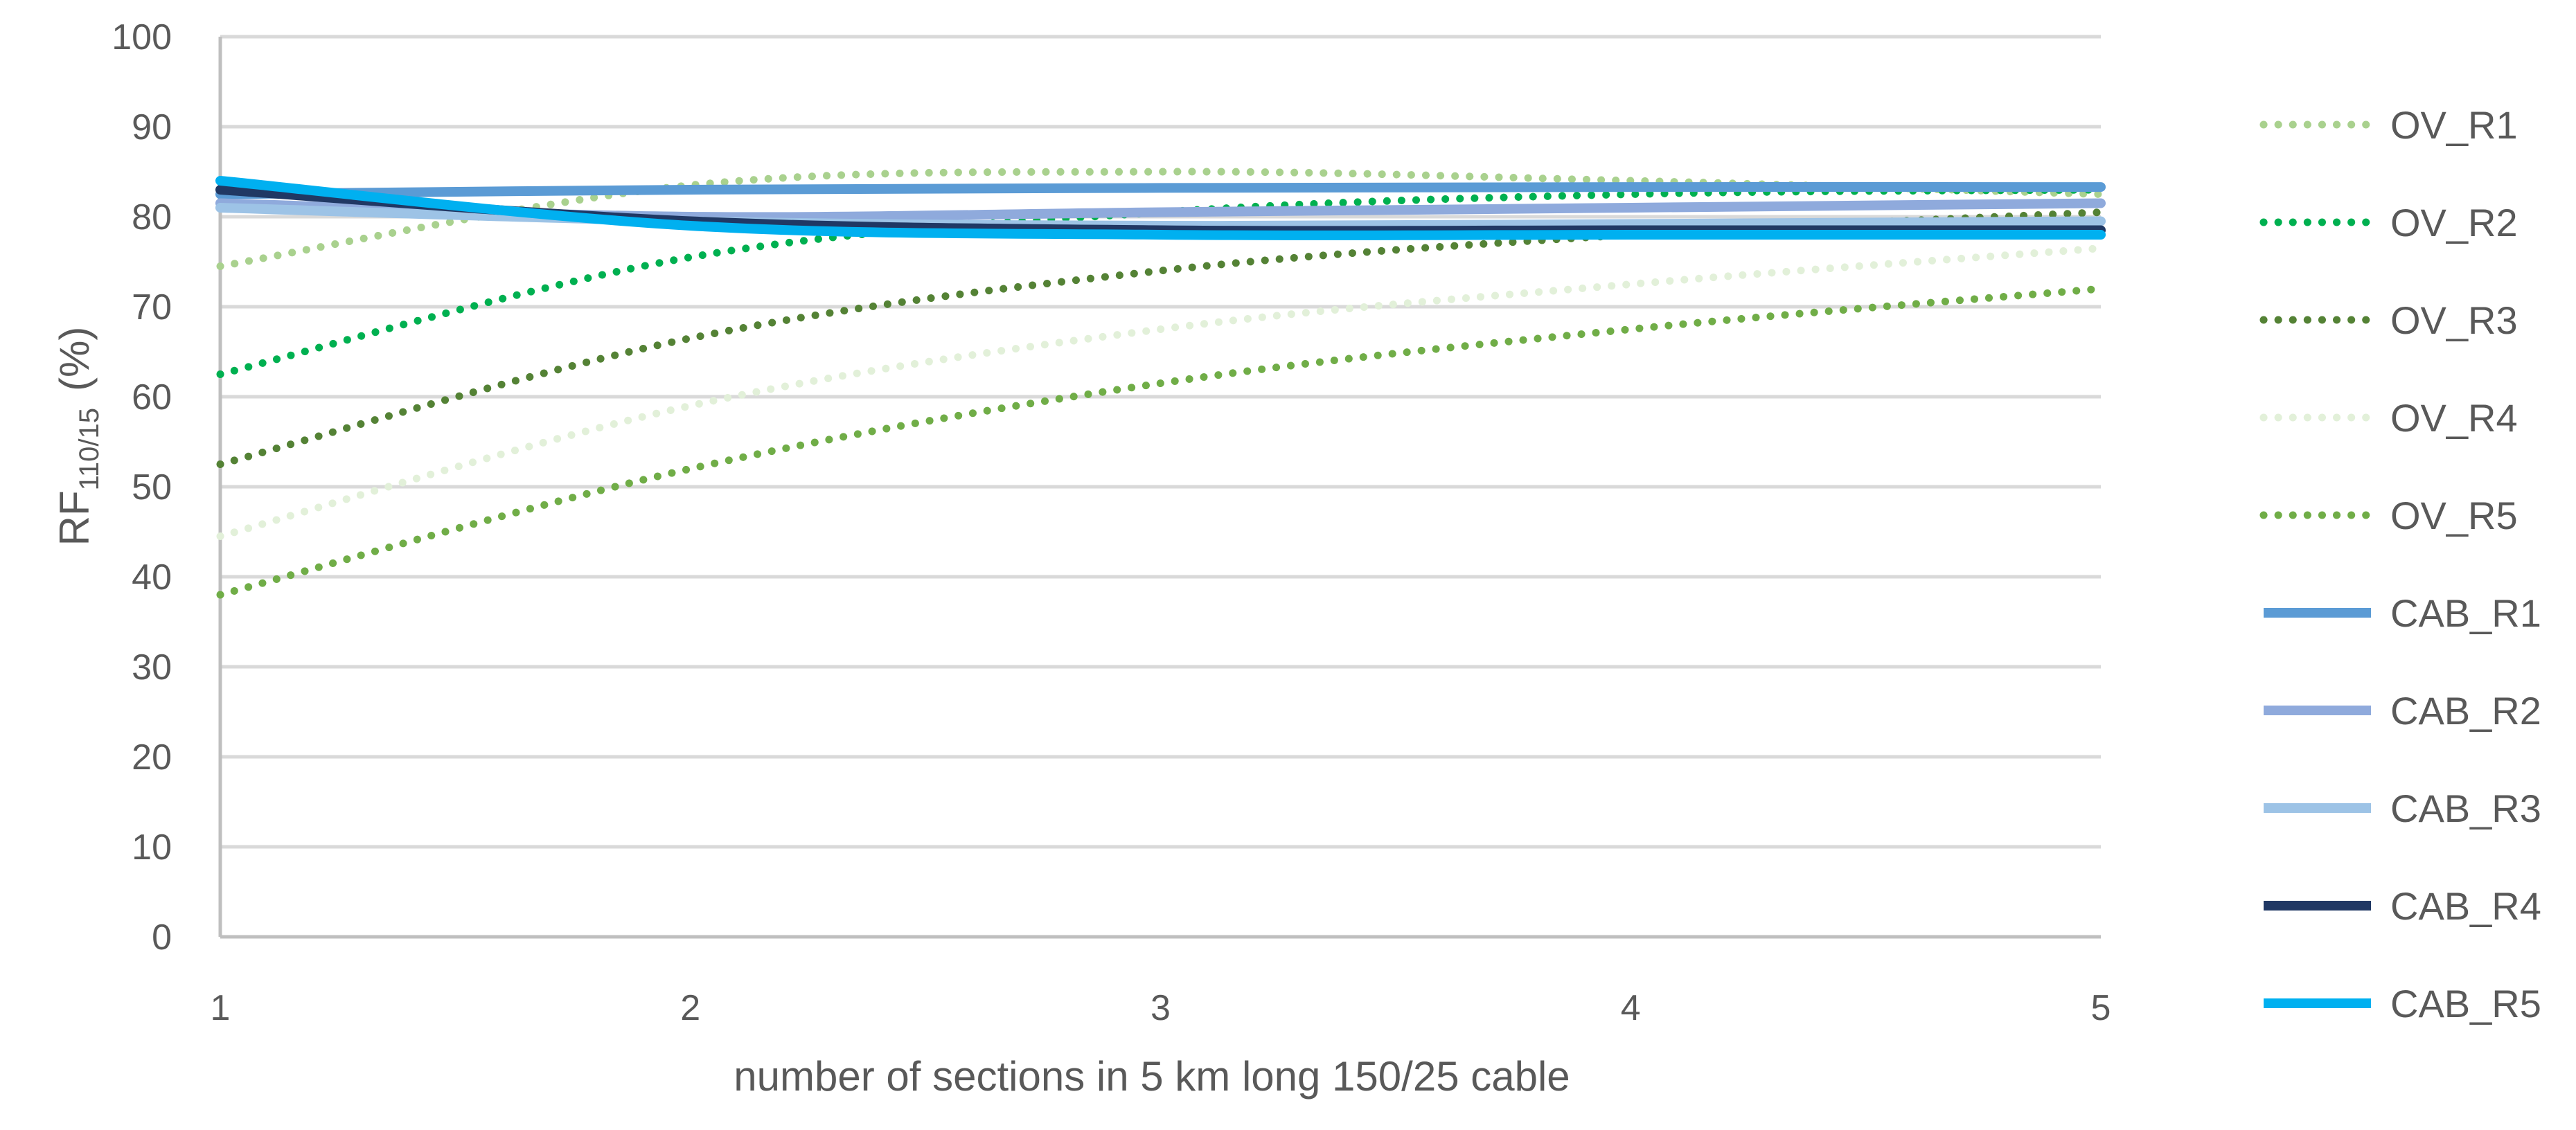 The height and width of the screenshot is (1130, 2576). Describe the element at coordinates (2454, 418) in the screenshot. I see `legend-label: OV_R4` at that location.